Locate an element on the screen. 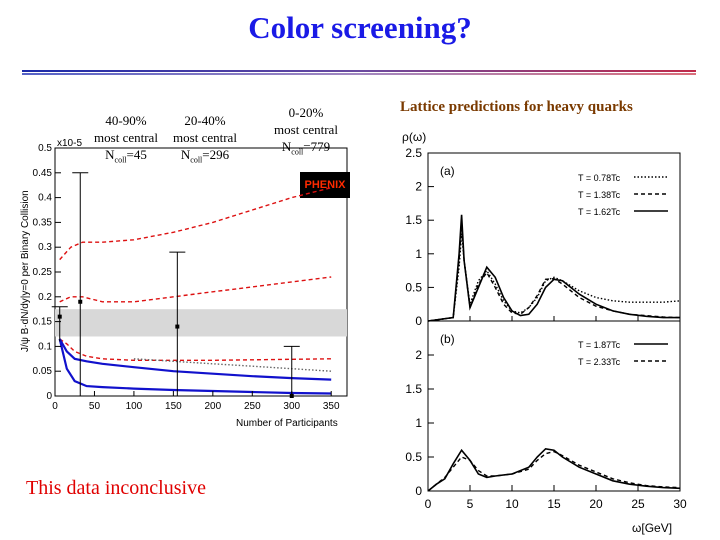 The height and width of the screenshot is (540, 720). y-tick-label: 0.35 is located at coordinates (43, 222).